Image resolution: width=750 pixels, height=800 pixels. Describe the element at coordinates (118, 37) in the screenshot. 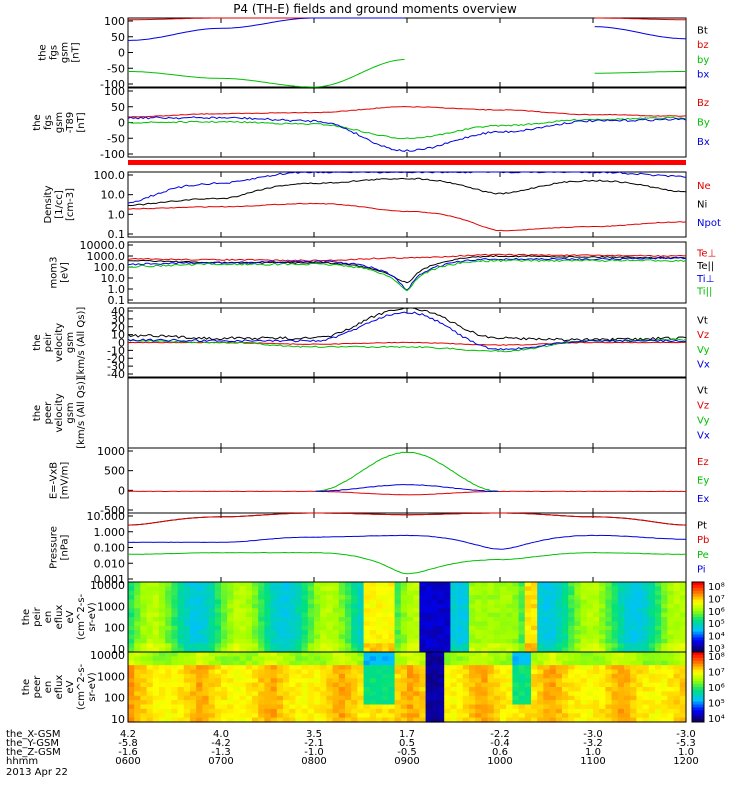

I see `y-tick-label: 50` at that location.